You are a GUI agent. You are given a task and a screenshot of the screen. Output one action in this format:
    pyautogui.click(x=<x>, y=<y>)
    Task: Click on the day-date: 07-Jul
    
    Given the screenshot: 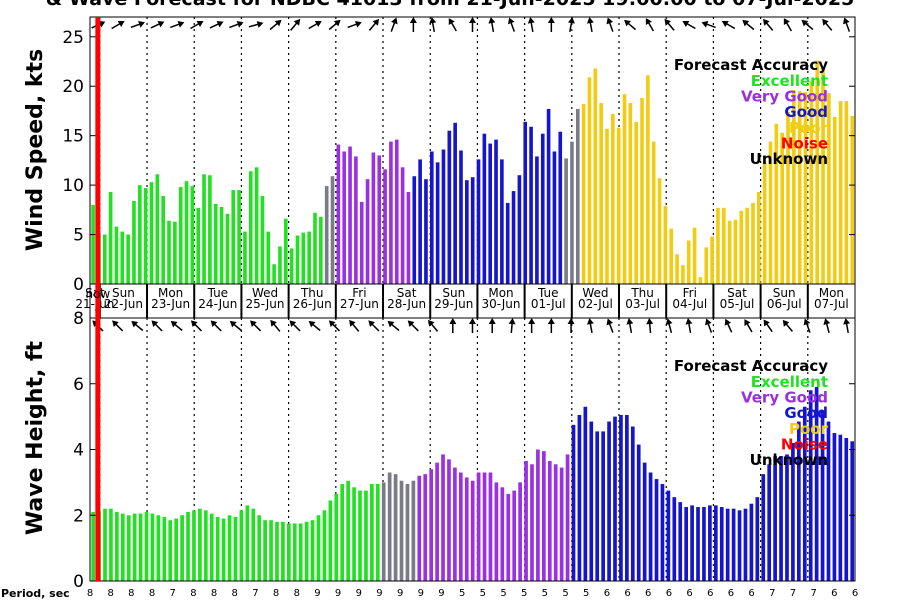 What is the action you would take?
    pyautogui.click(x=831, y=304)
    